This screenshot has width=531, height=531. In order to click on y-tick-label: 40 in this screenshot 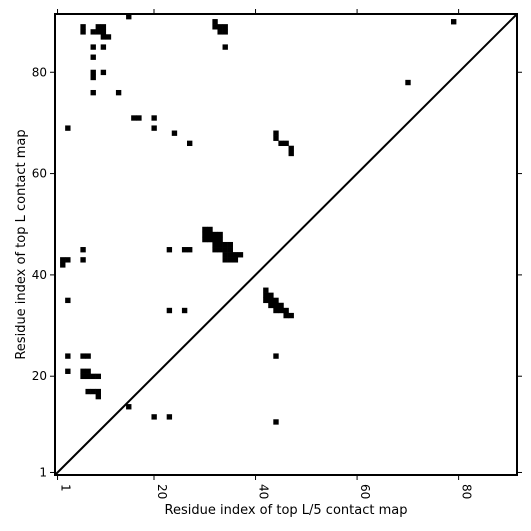, I will do `click(39, 275)`.